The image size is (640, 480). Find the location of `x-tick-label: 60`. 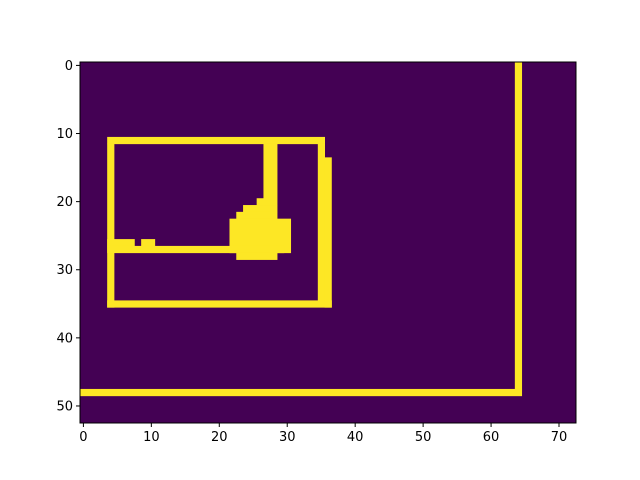

x-tick-label: 60 is located at coordinates (491, 437).